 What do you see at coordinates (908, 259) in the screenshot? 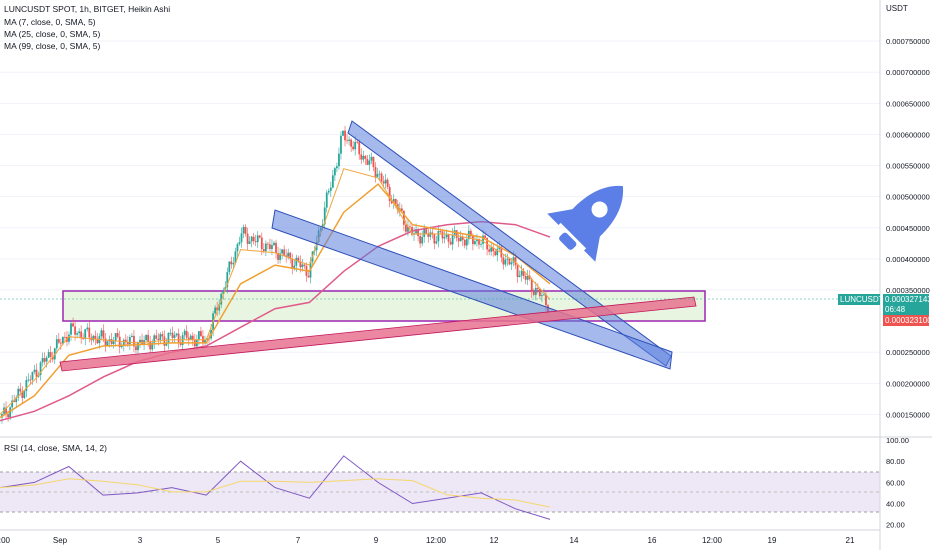
I see `price-tick: 0.000400000` at bounding box center [908, 259].